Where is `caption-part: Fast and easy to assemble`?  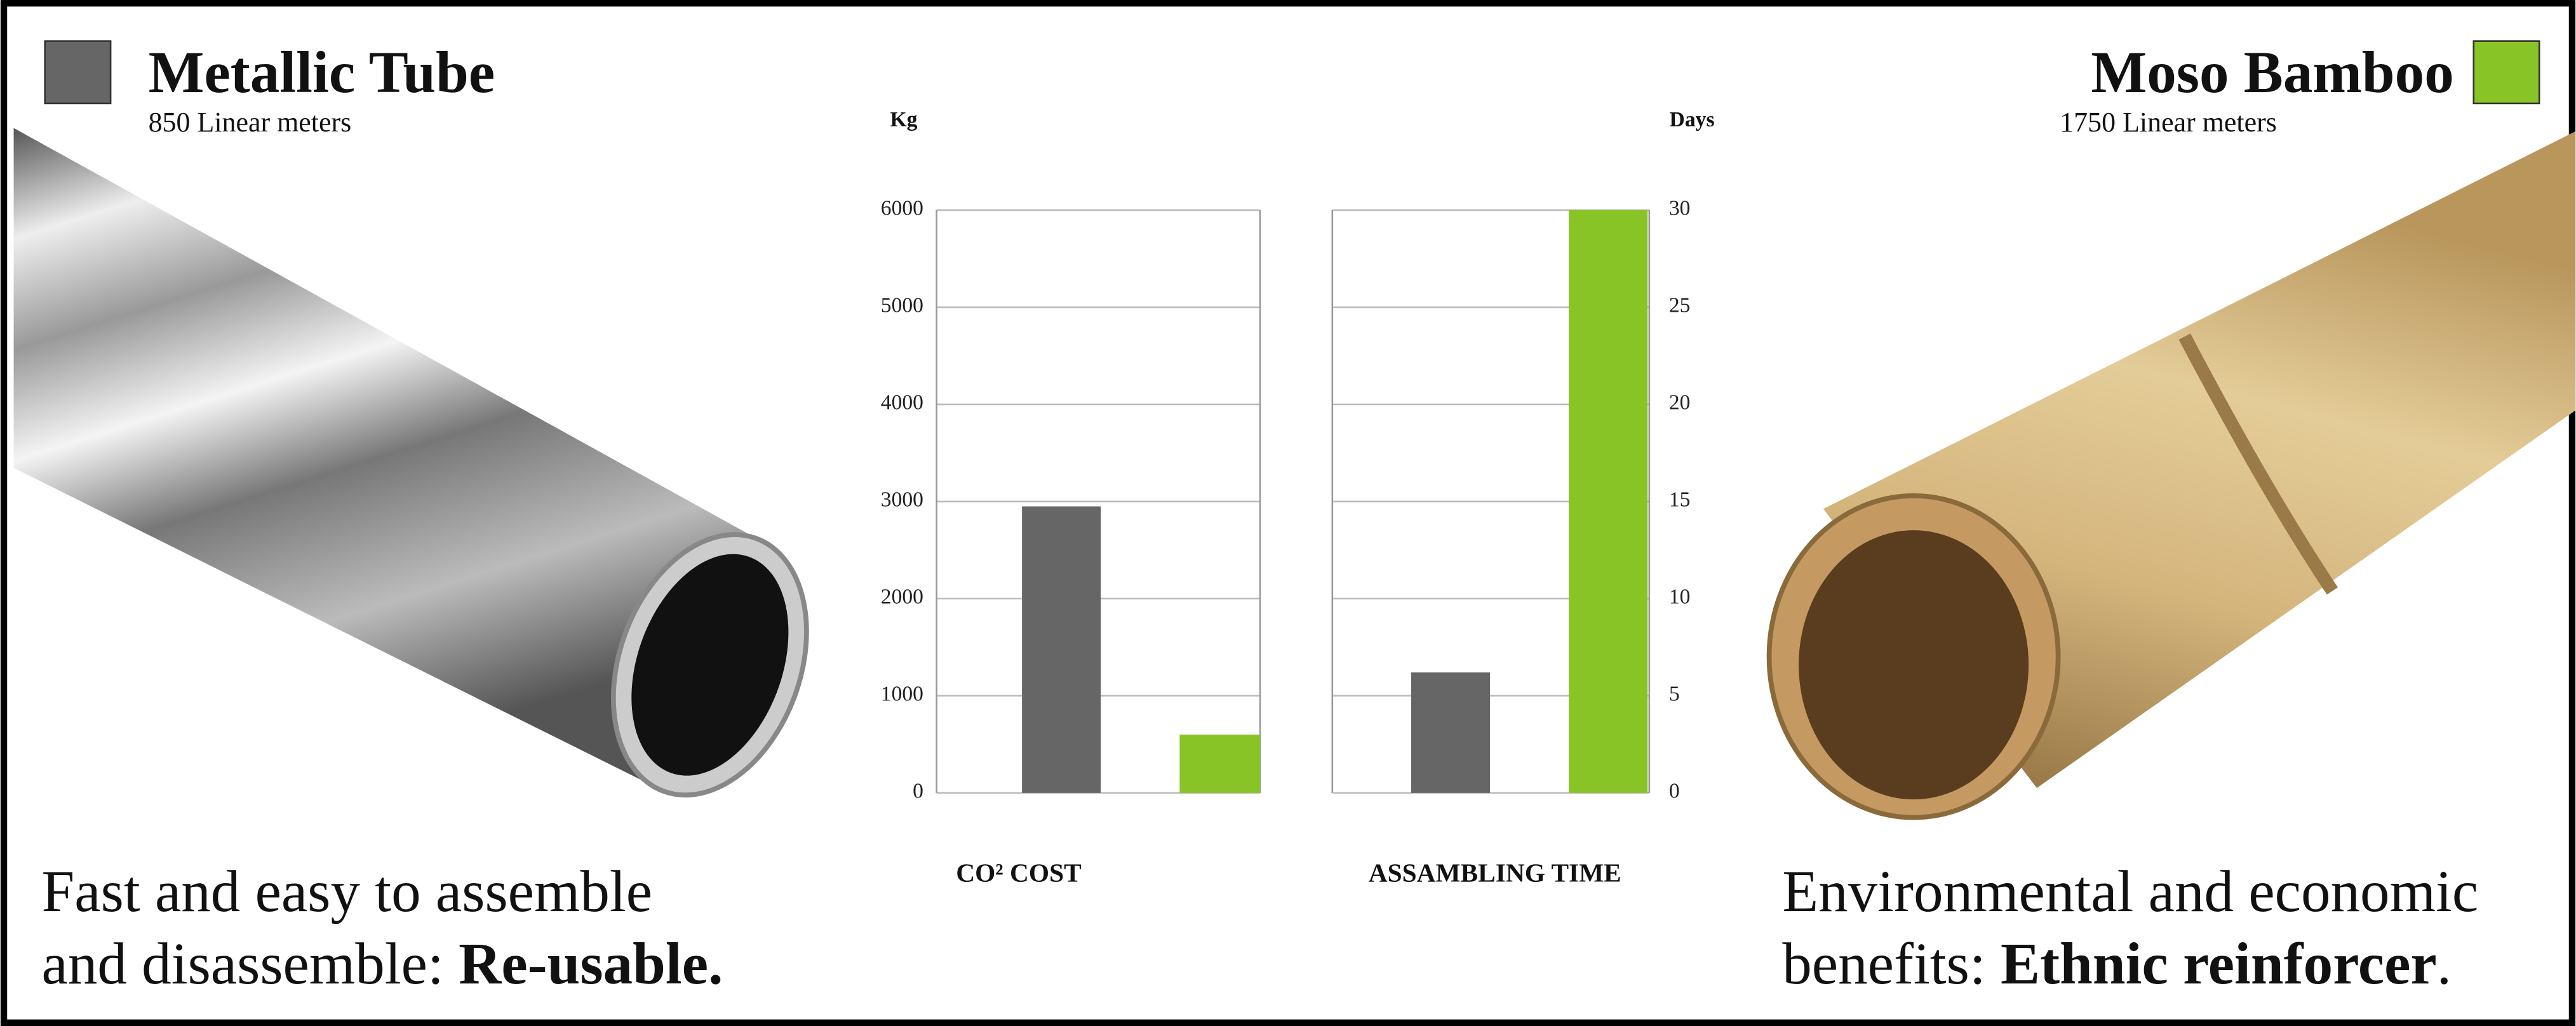 caption-part: Fast and easy to assemble is located at coordinates (347, 891).